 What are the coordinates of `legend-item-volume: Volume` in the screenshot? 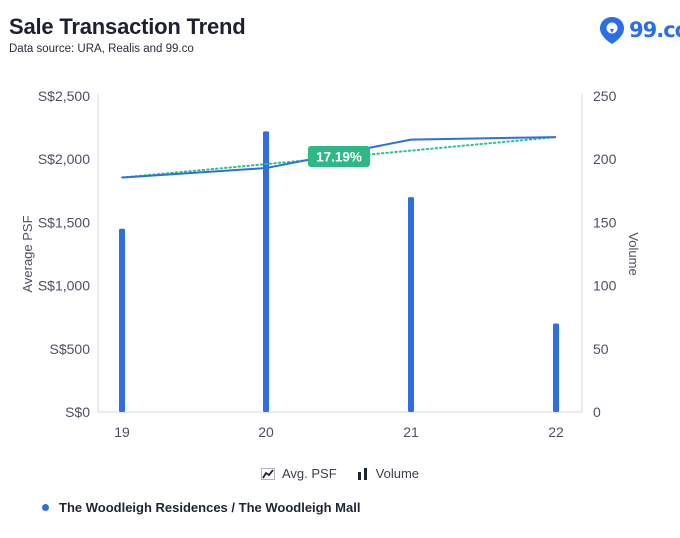 It's located at (388, 473).